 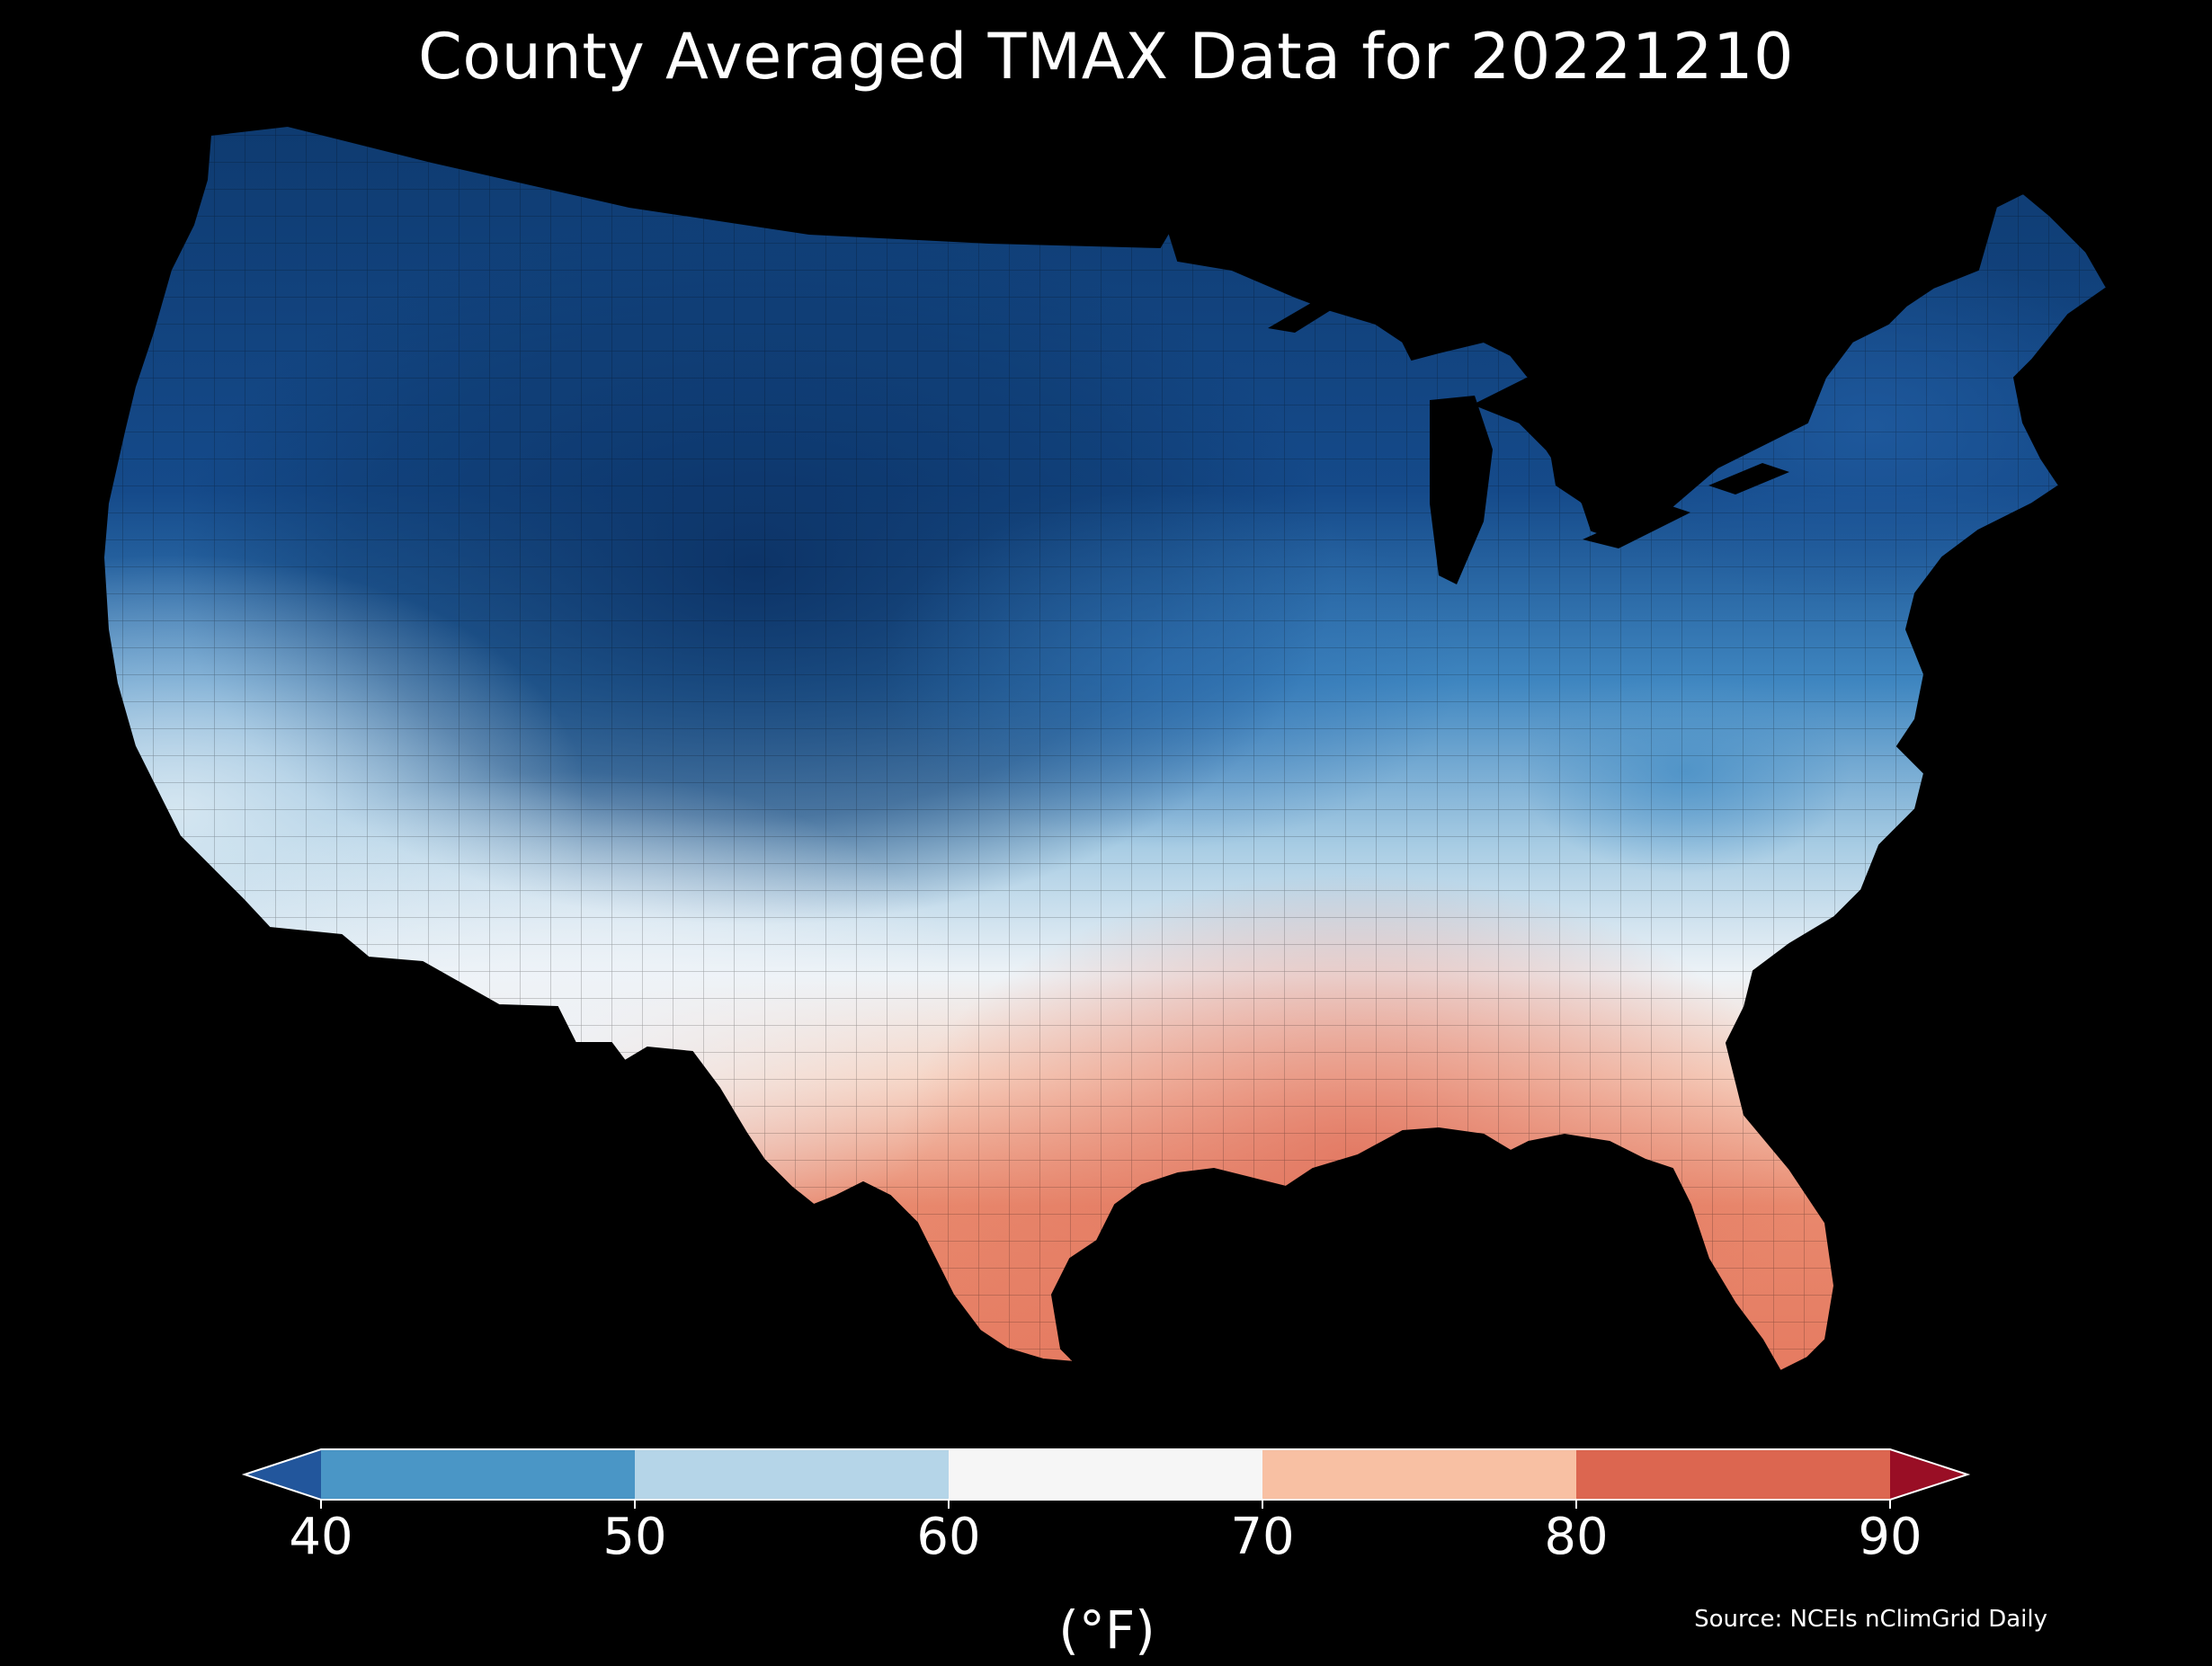 I want to click on colorbar-outline, so click(x=1106, y=1475).